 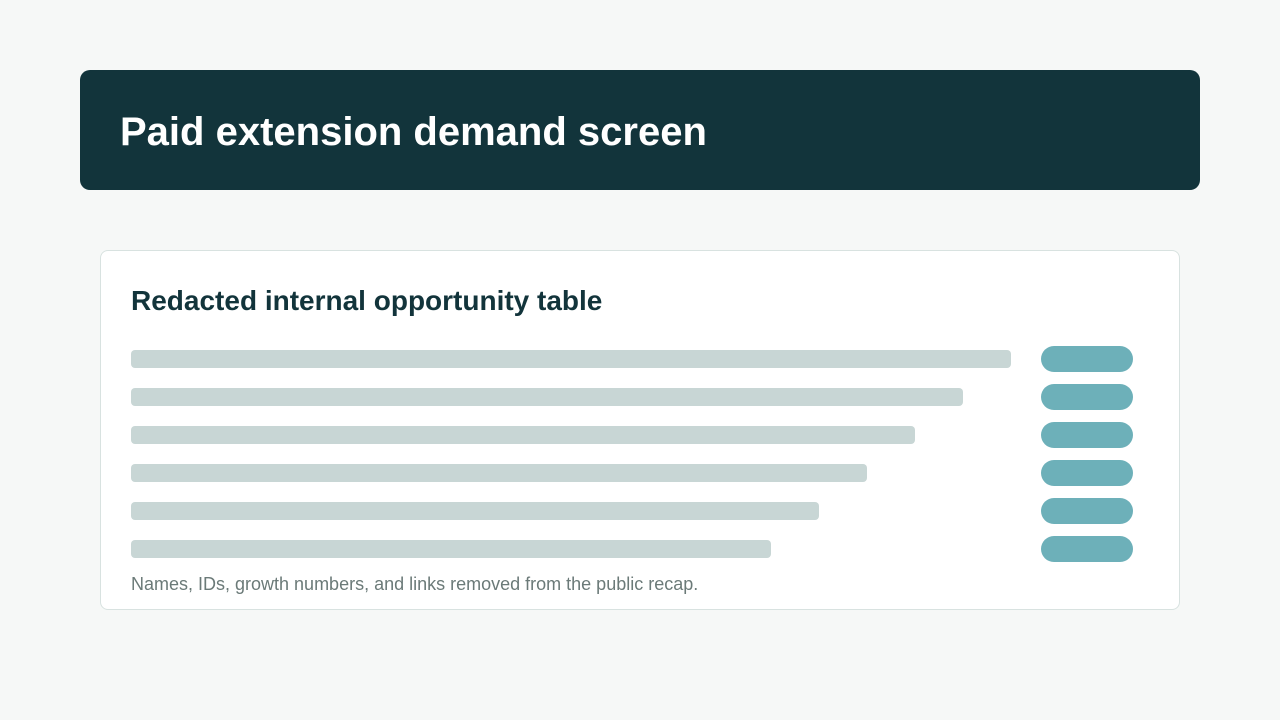 I want to click on card-title: Redacted internal opportunity table, so click(x=367, y=300).